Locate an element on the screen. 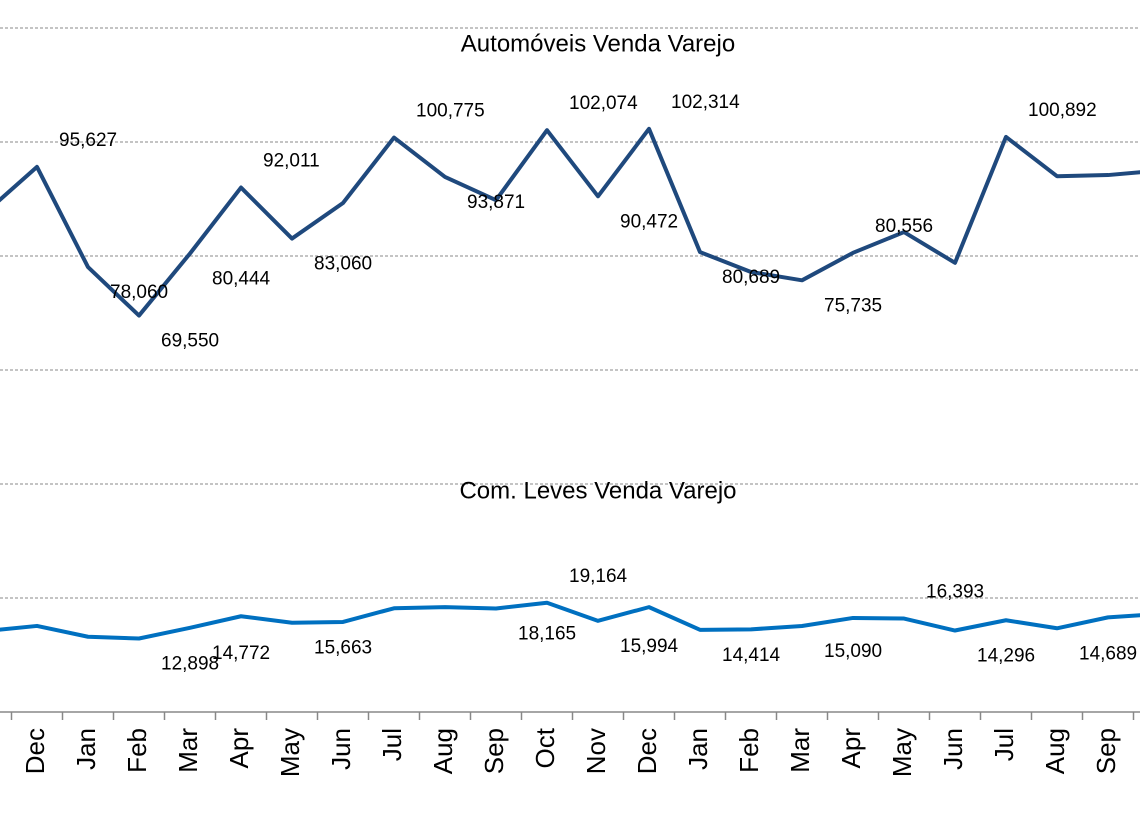 The height and width of the screenshot is (815, 1140). data-label: 78,060 is located at coordinates (139, 292).